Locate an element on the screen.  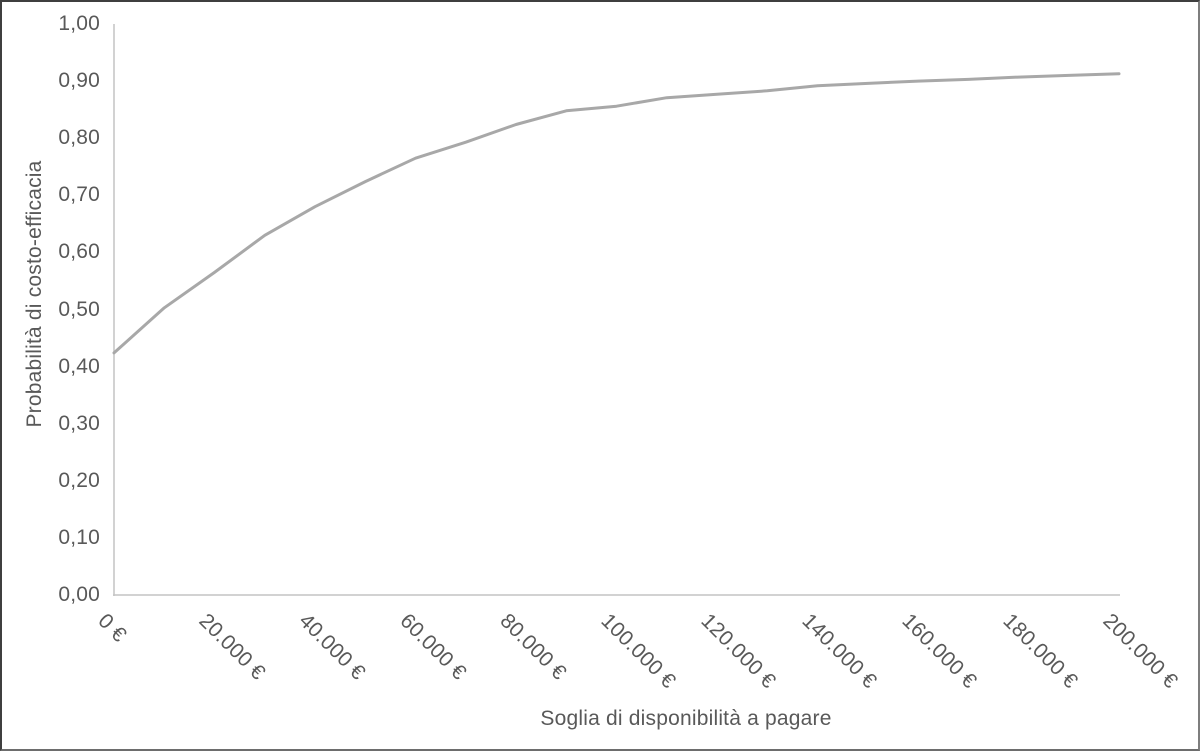
y-tick-label: 1,00 is located at coordinates (79, 23).